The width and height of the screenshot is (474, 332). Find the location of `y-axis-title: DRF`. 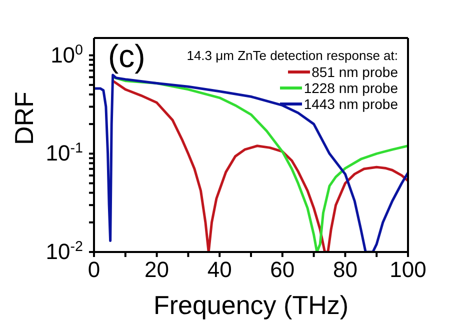

y-axis-title: DRF is located at coordinates (24, 118).